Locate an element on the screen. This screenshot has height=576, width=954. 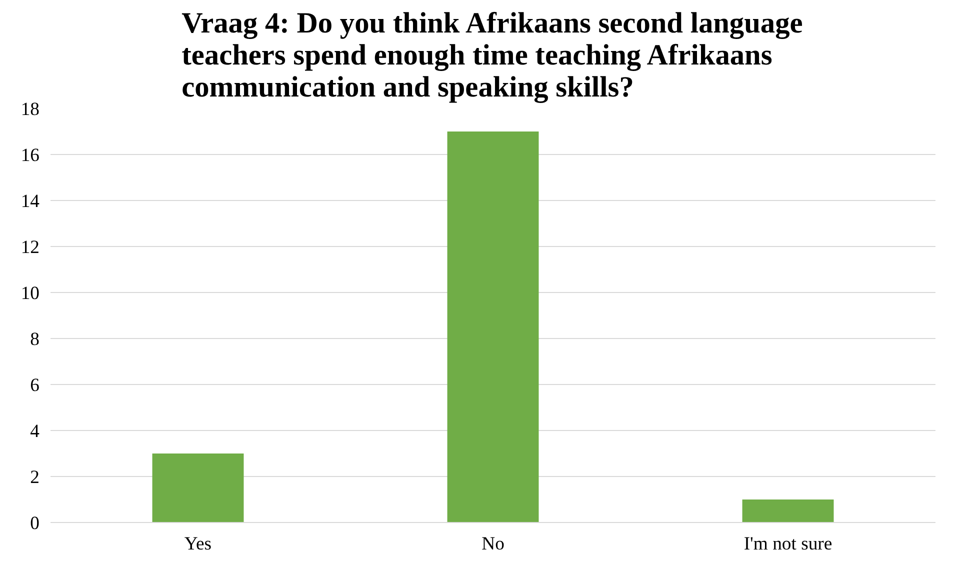
y-tick-label: 0 is located at coordinates (35, 523).